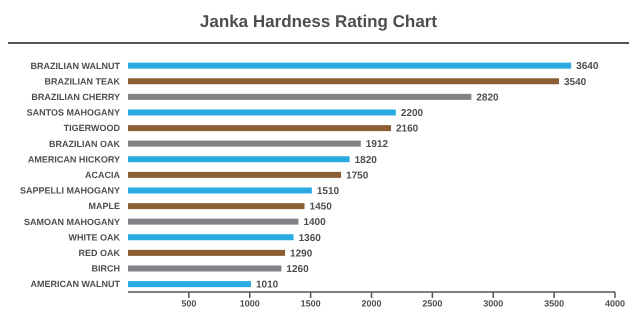  Describe the element at coordinates (488, 98) in the screenshot. I see `data-label: 2820` at that location.